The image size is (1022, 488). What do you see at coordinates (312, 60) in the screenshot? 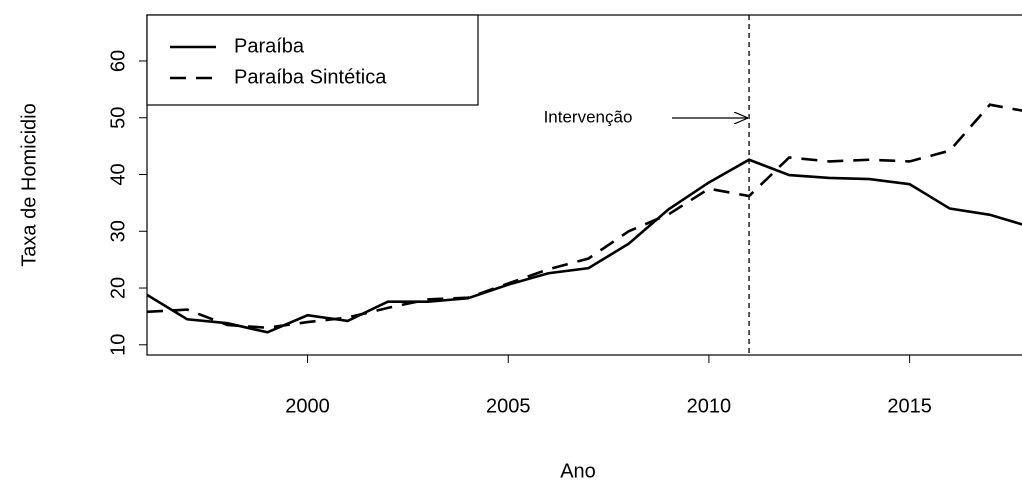
I see `legend-box` at bounding box center [312, 60].